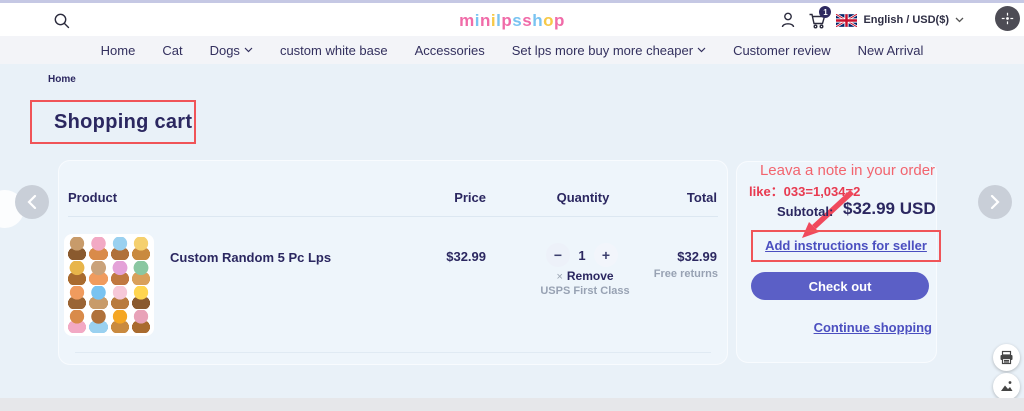  I want to click on cart-icon: 1, so click(819, 18).